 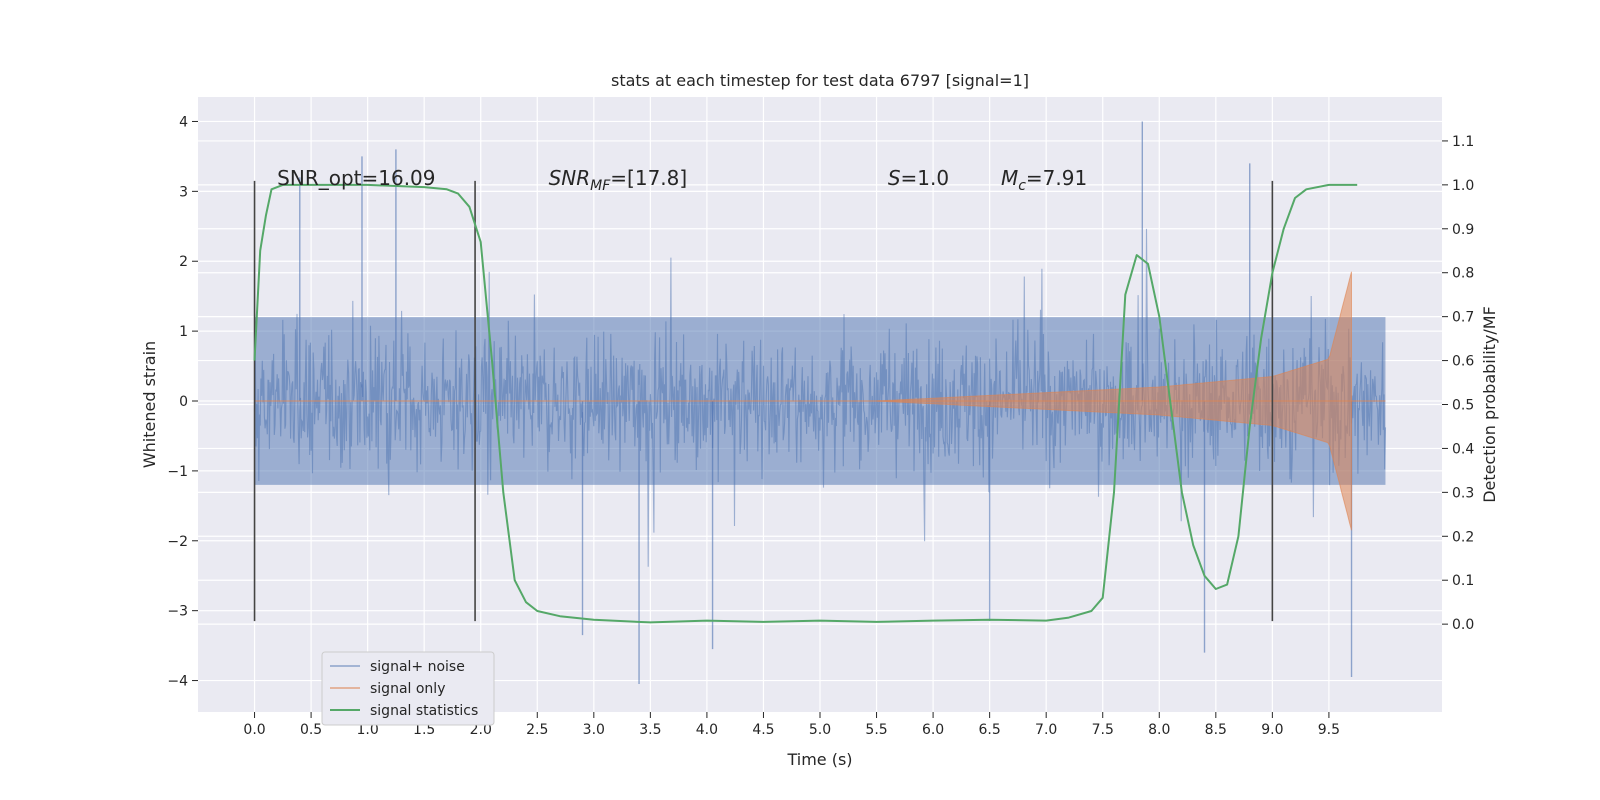 What do you see at coordinates (1463, 362) in the screenshot?
I see `right-y-tick-label: 0.6` at bounding box center [1463, 362].